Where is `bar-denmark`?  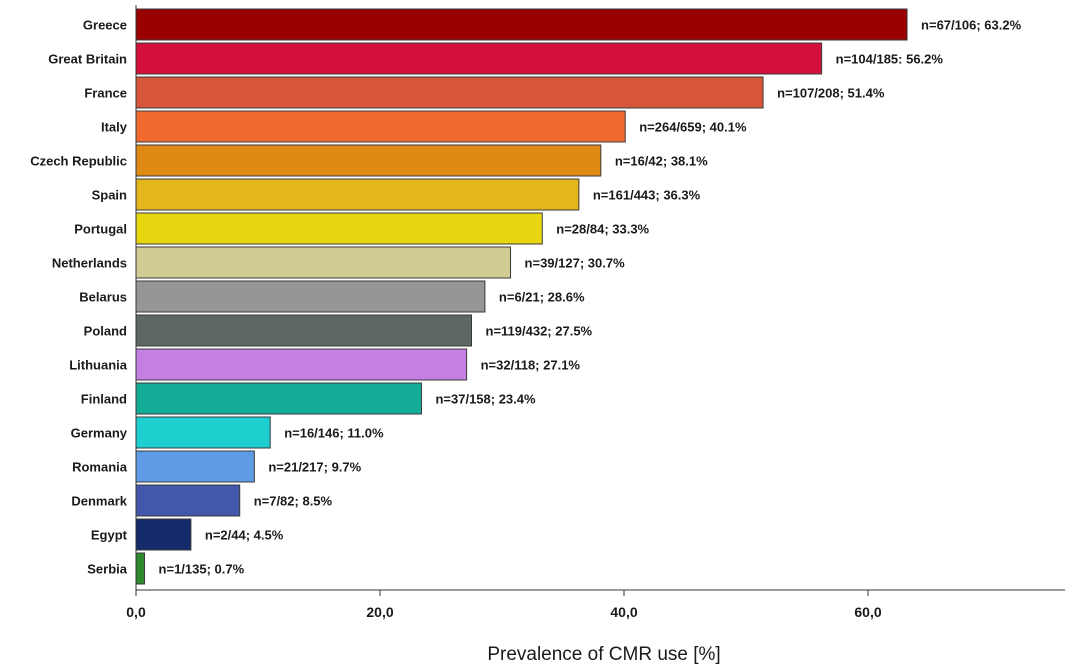
bar-denmark is located at coordinates (188, 500).